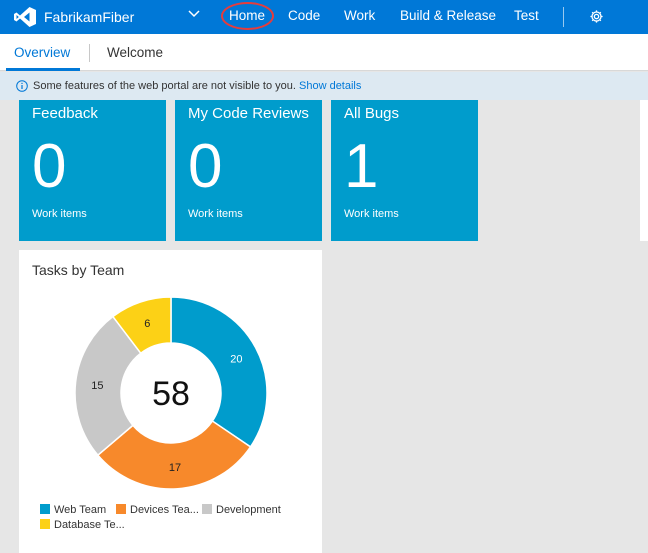 The width and height of the screenshot is (648, 553). I want to click on tile-title: All Bugs, so click(372, 113).